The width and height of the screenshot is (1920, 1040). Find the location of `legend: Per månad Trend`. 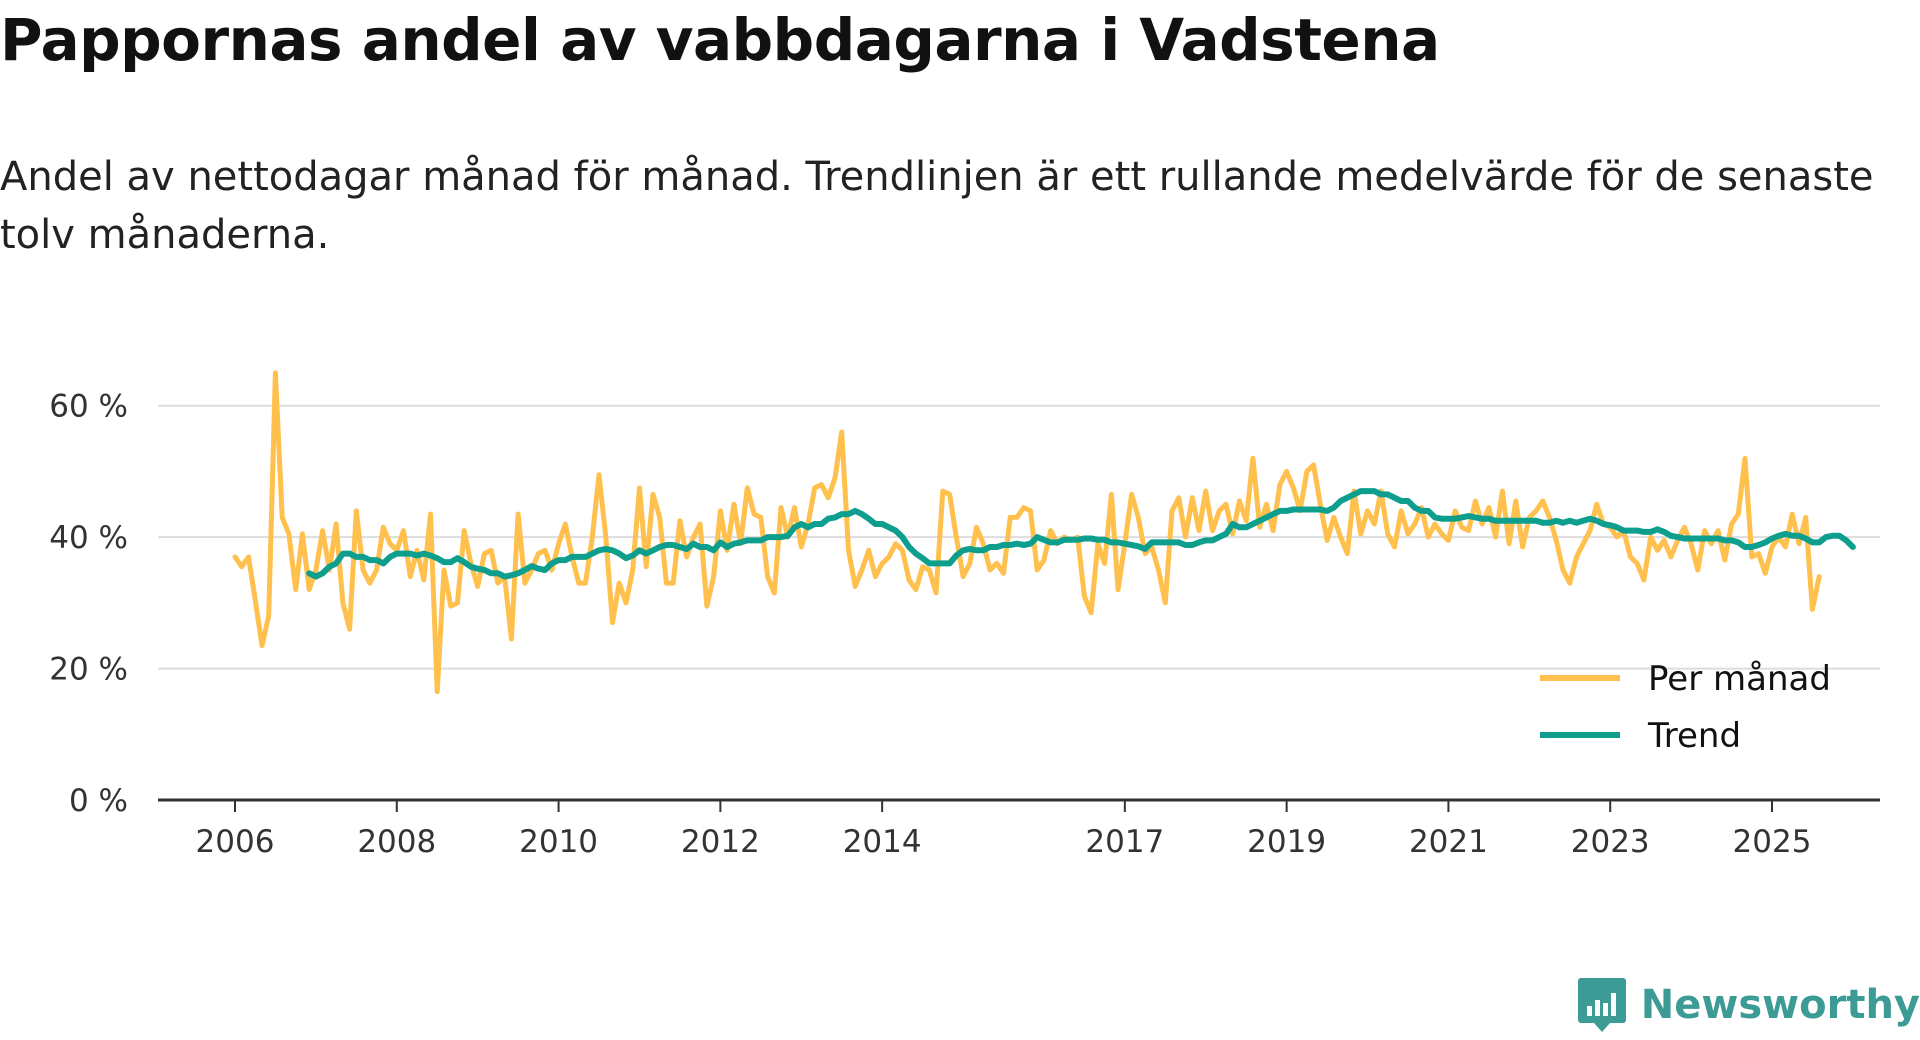

legend: Per månad Trend is located at coordinates (1685, 707).